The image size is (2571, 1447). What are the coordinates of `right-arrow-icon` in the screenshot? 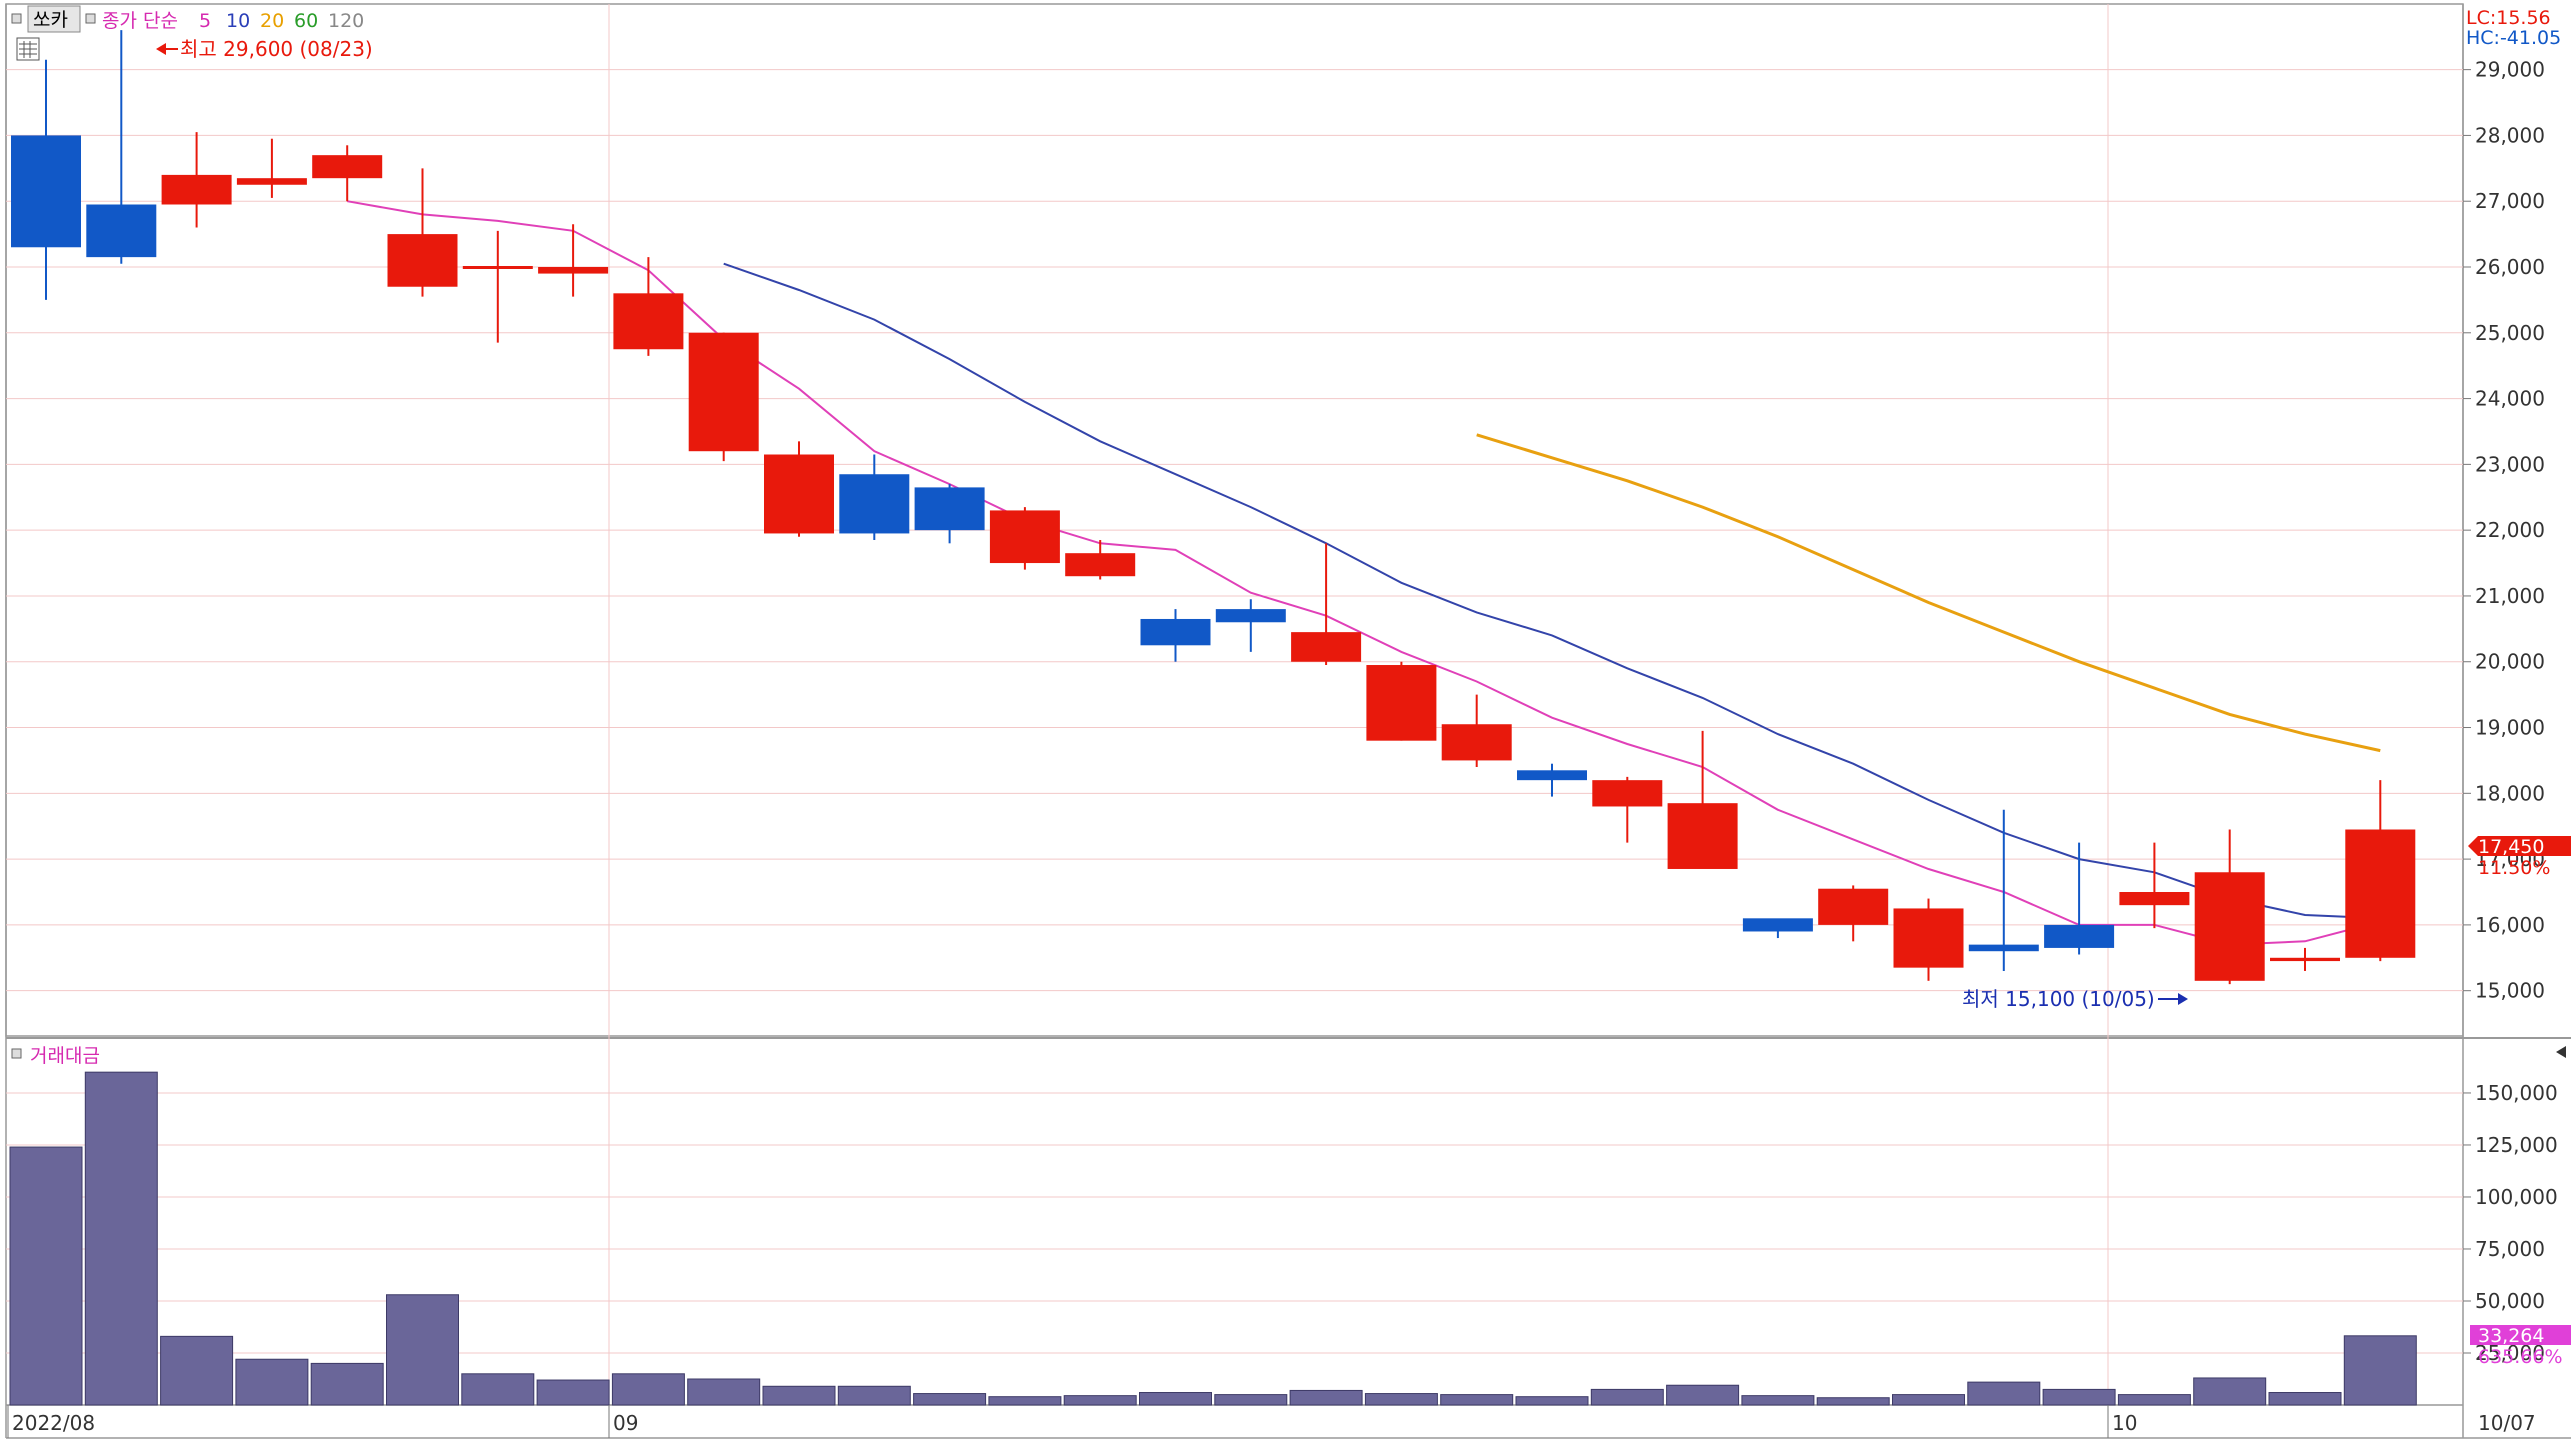 It's located at (2183, 999).